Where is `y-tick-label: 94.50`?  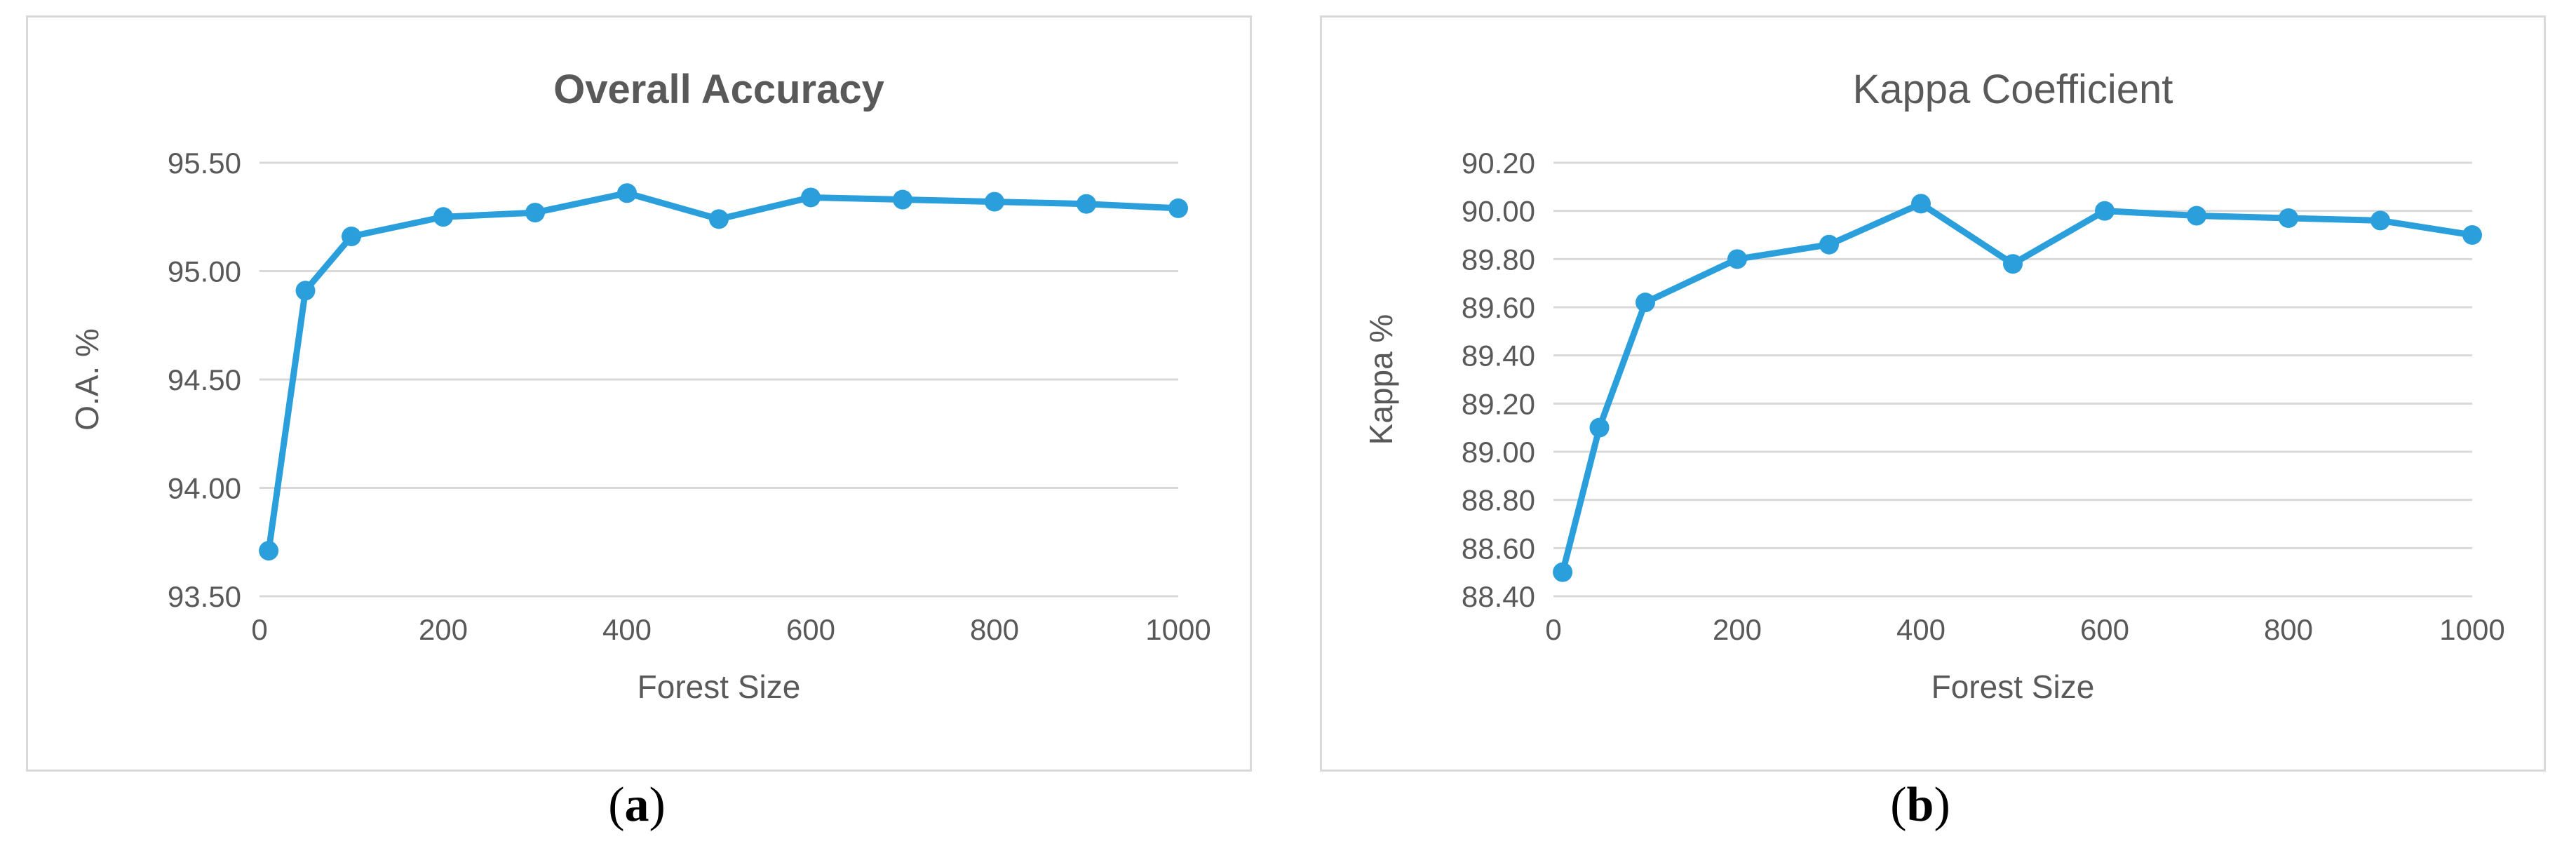
y-tick-label: 94.50 is located at coordinates (204, 379).